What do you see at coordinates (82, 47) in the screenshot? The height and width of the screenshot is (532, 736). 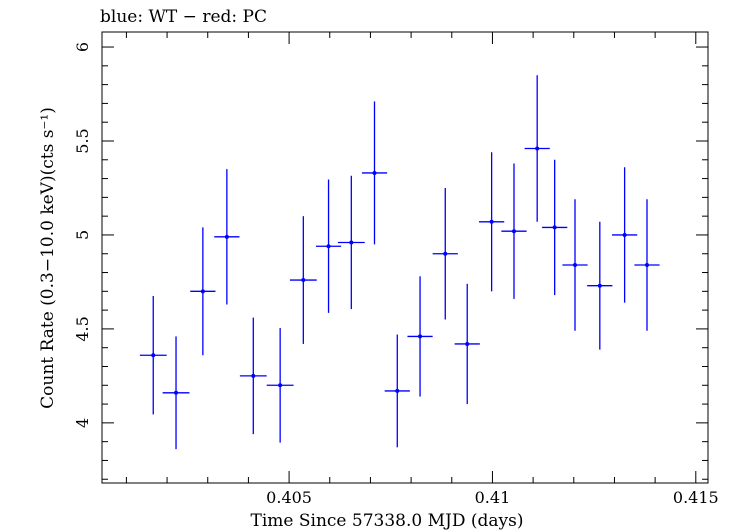 I see `y-tick-label: 6` at bounding box center [82, 47].